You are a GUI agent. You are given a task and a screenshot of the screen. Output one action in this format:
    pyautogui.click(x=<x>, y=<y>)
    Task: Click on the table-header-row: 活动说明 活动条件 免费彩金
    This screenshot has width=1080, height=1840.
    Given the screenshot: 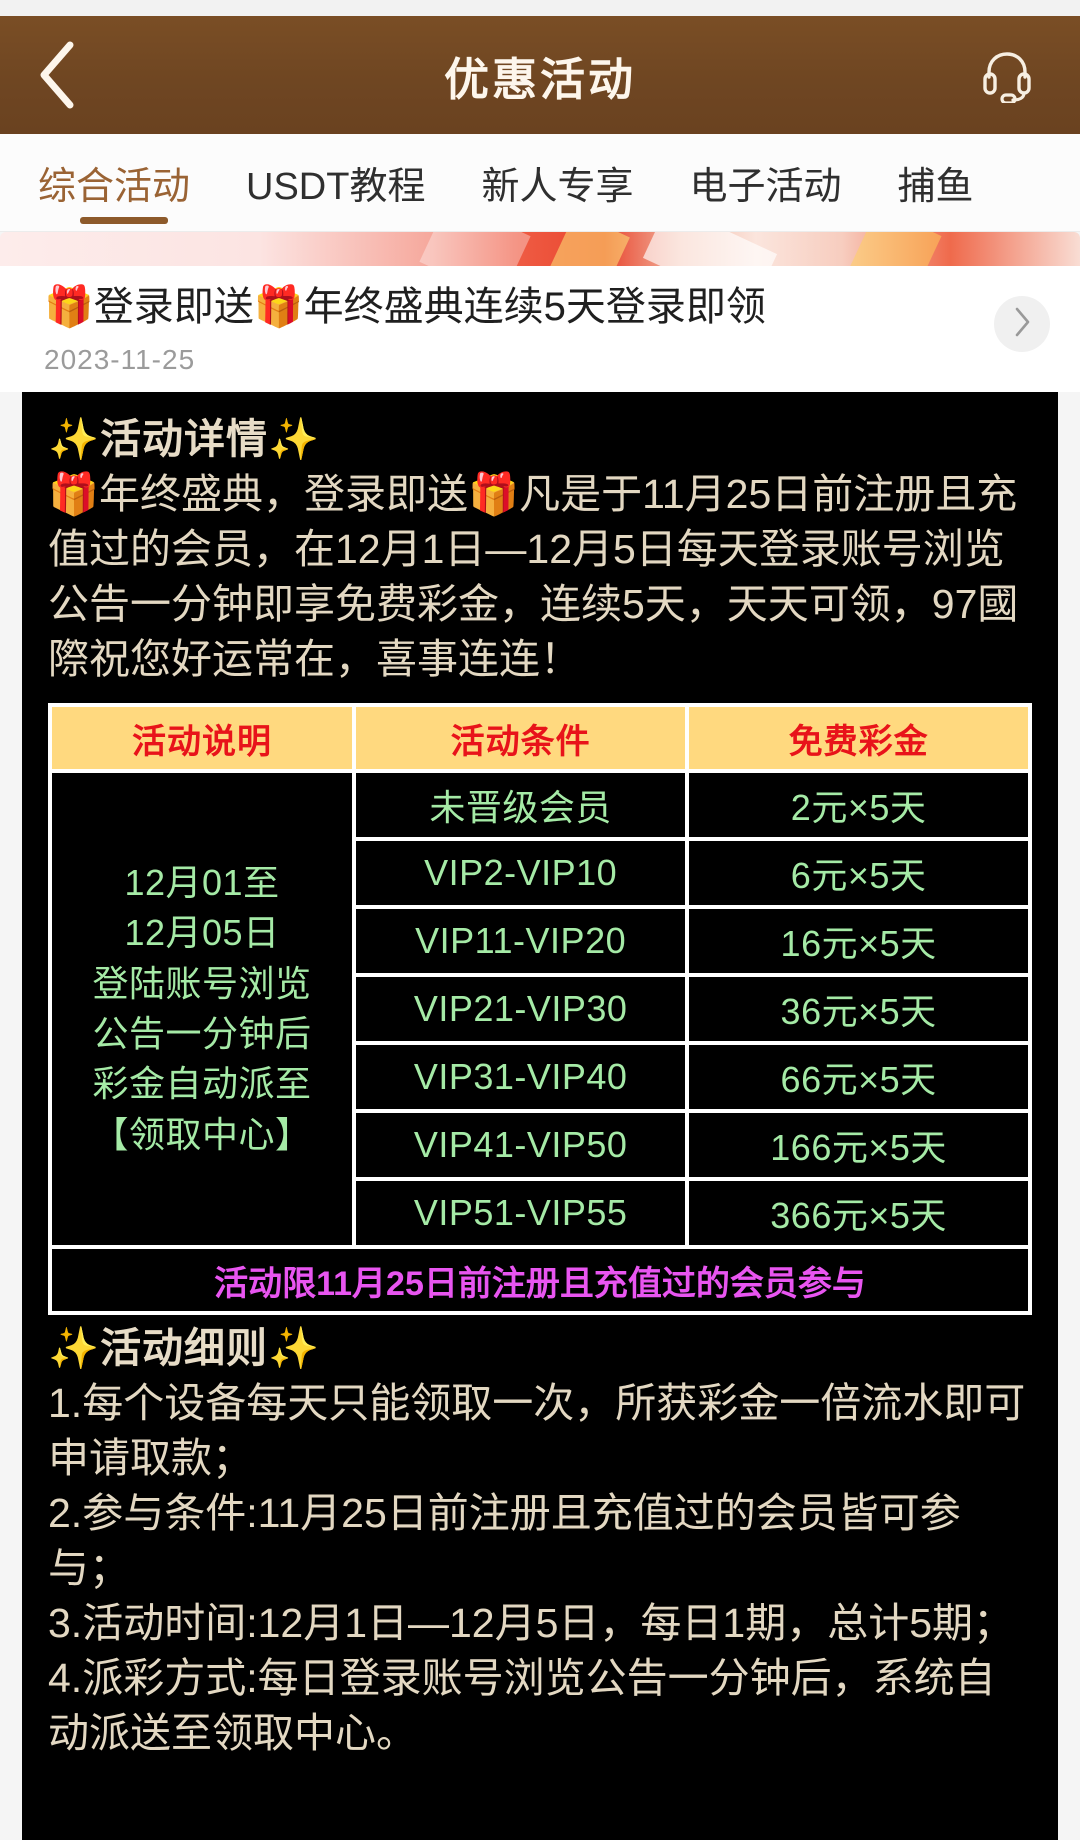 What is the action you would take?
    pyautogui.click(x=540, y=738)
    